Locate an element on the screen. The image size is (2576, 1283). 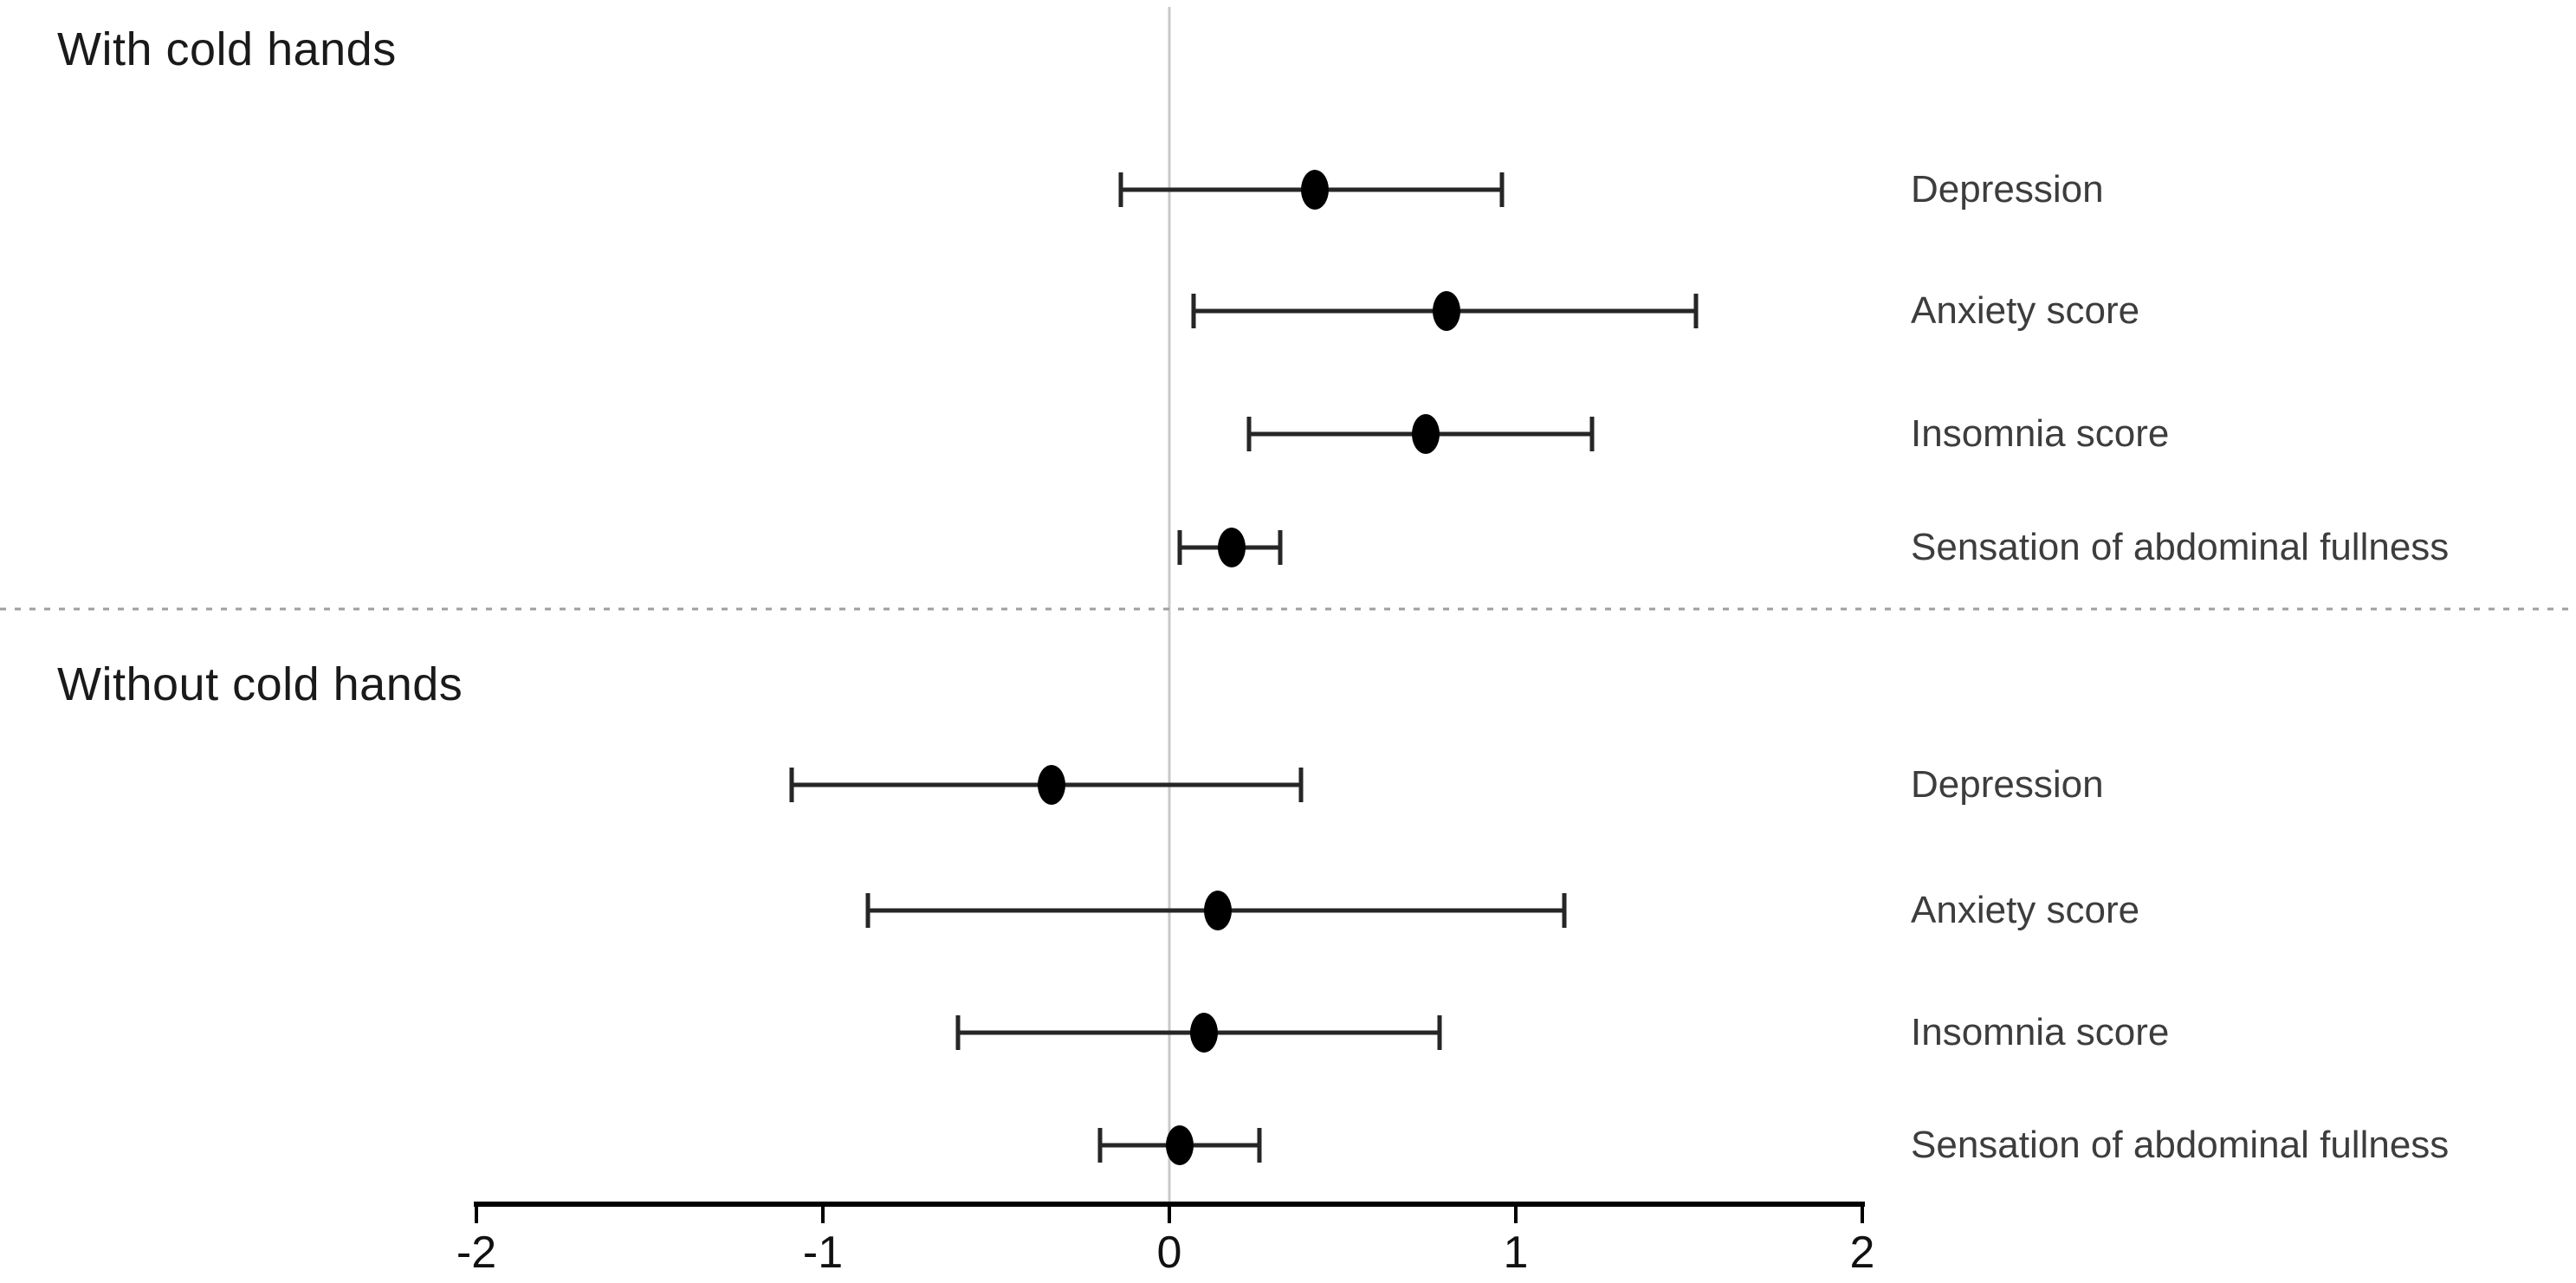
x-axis-tick-label-neg1: -1 is located at coordinates (823, 1253).